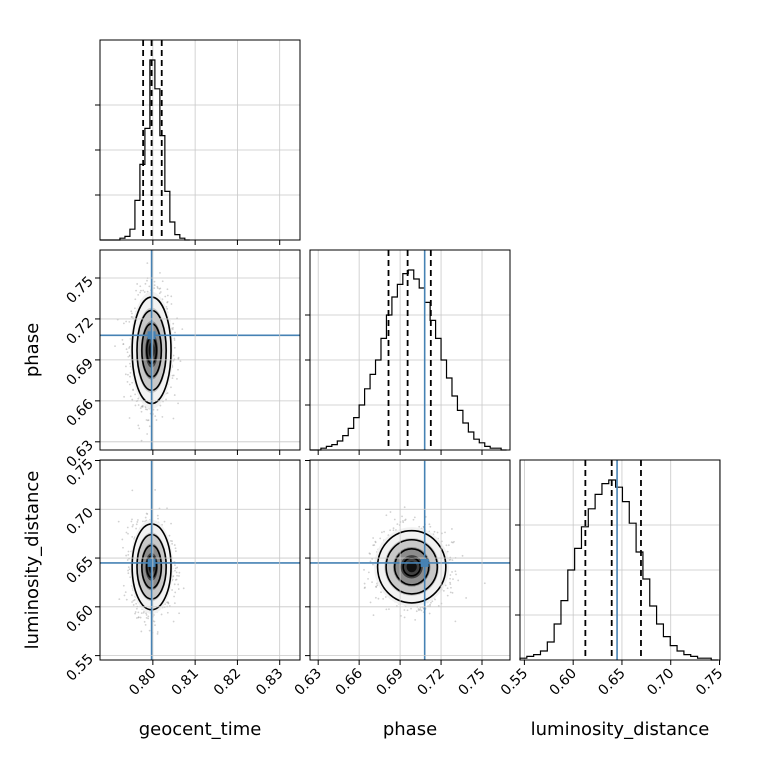 This screenshot has height=760, width=760. I want to click on ticklabel-x-luminosity_distance: 0.55, so click(514, 682).